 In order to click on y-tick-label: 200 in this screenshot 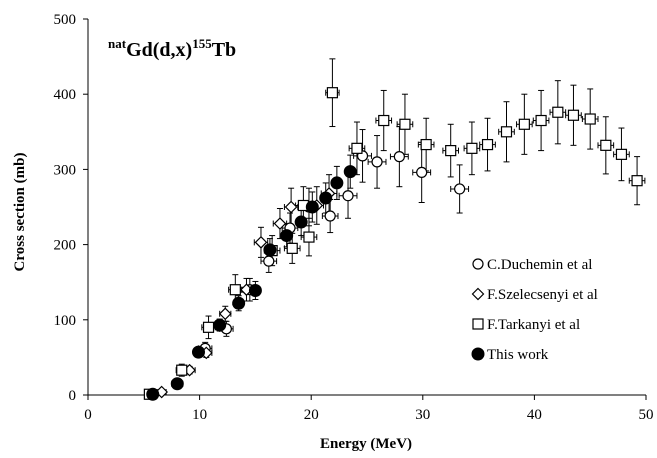, I will do `click(65, 246)`.